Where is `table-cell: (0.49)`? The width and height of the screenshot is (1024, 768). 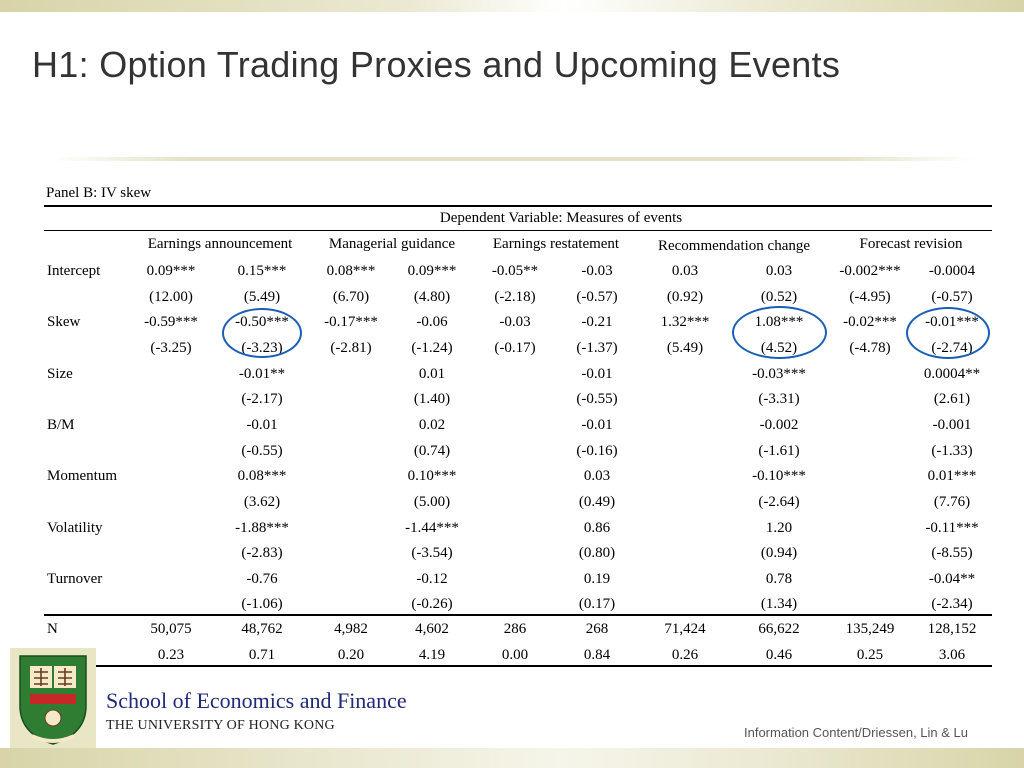 table-cell: (0.49) is located at coordinates (597, 502).